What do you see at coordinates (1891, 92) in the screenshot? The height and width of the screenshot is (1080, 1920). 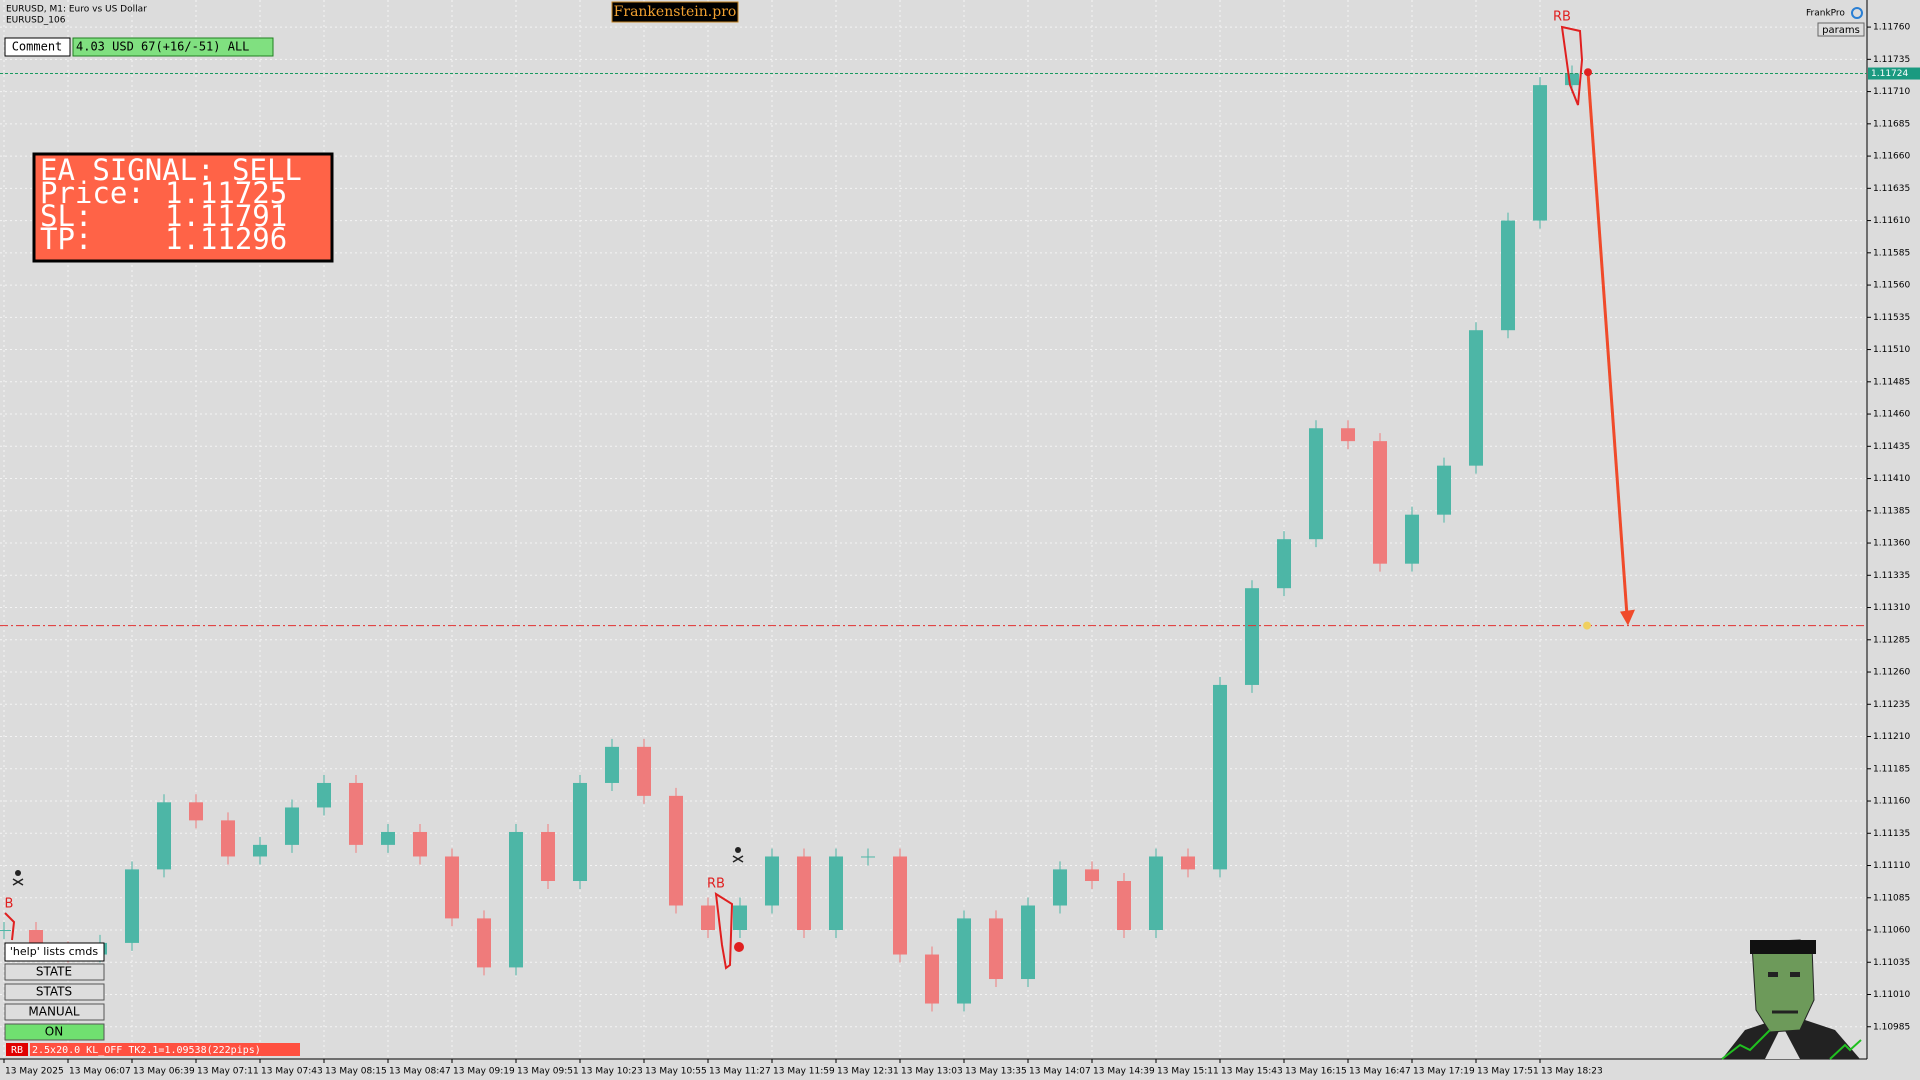 I see `y-tick-label: 1.11710` at bounding box center [1891, 92].